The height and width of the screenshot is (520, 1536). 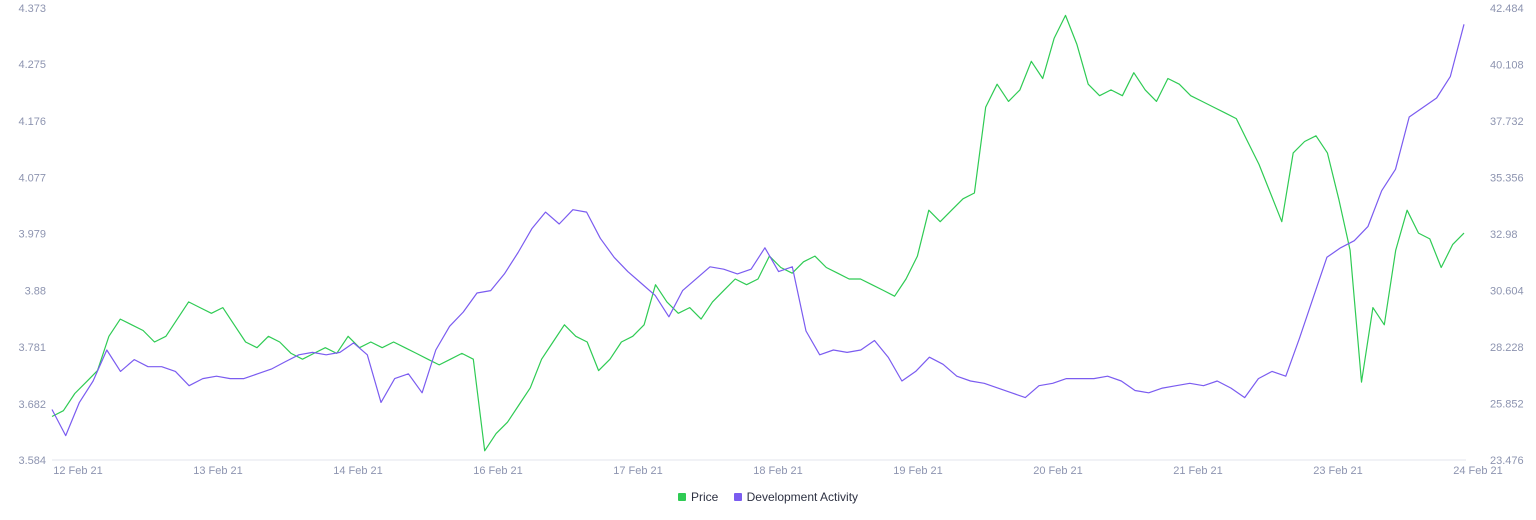 I want to click on y-right-tick-label: 30.604, so click(x=1507, y=292).